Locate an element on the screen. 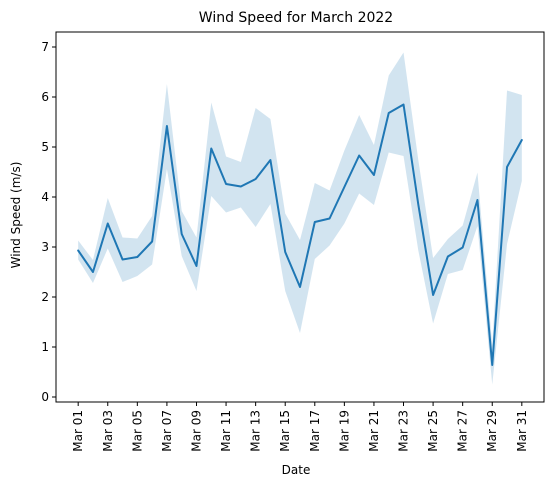 This screenshot has height=491, width=554. y-tick-label: 1 is located at coordinates (45, 347).